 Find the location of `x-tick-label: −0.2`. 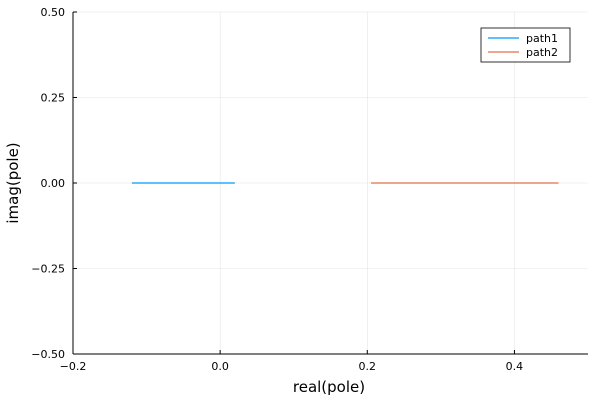

x-tick-label: −0.2 is located at coordinates (73, 366).